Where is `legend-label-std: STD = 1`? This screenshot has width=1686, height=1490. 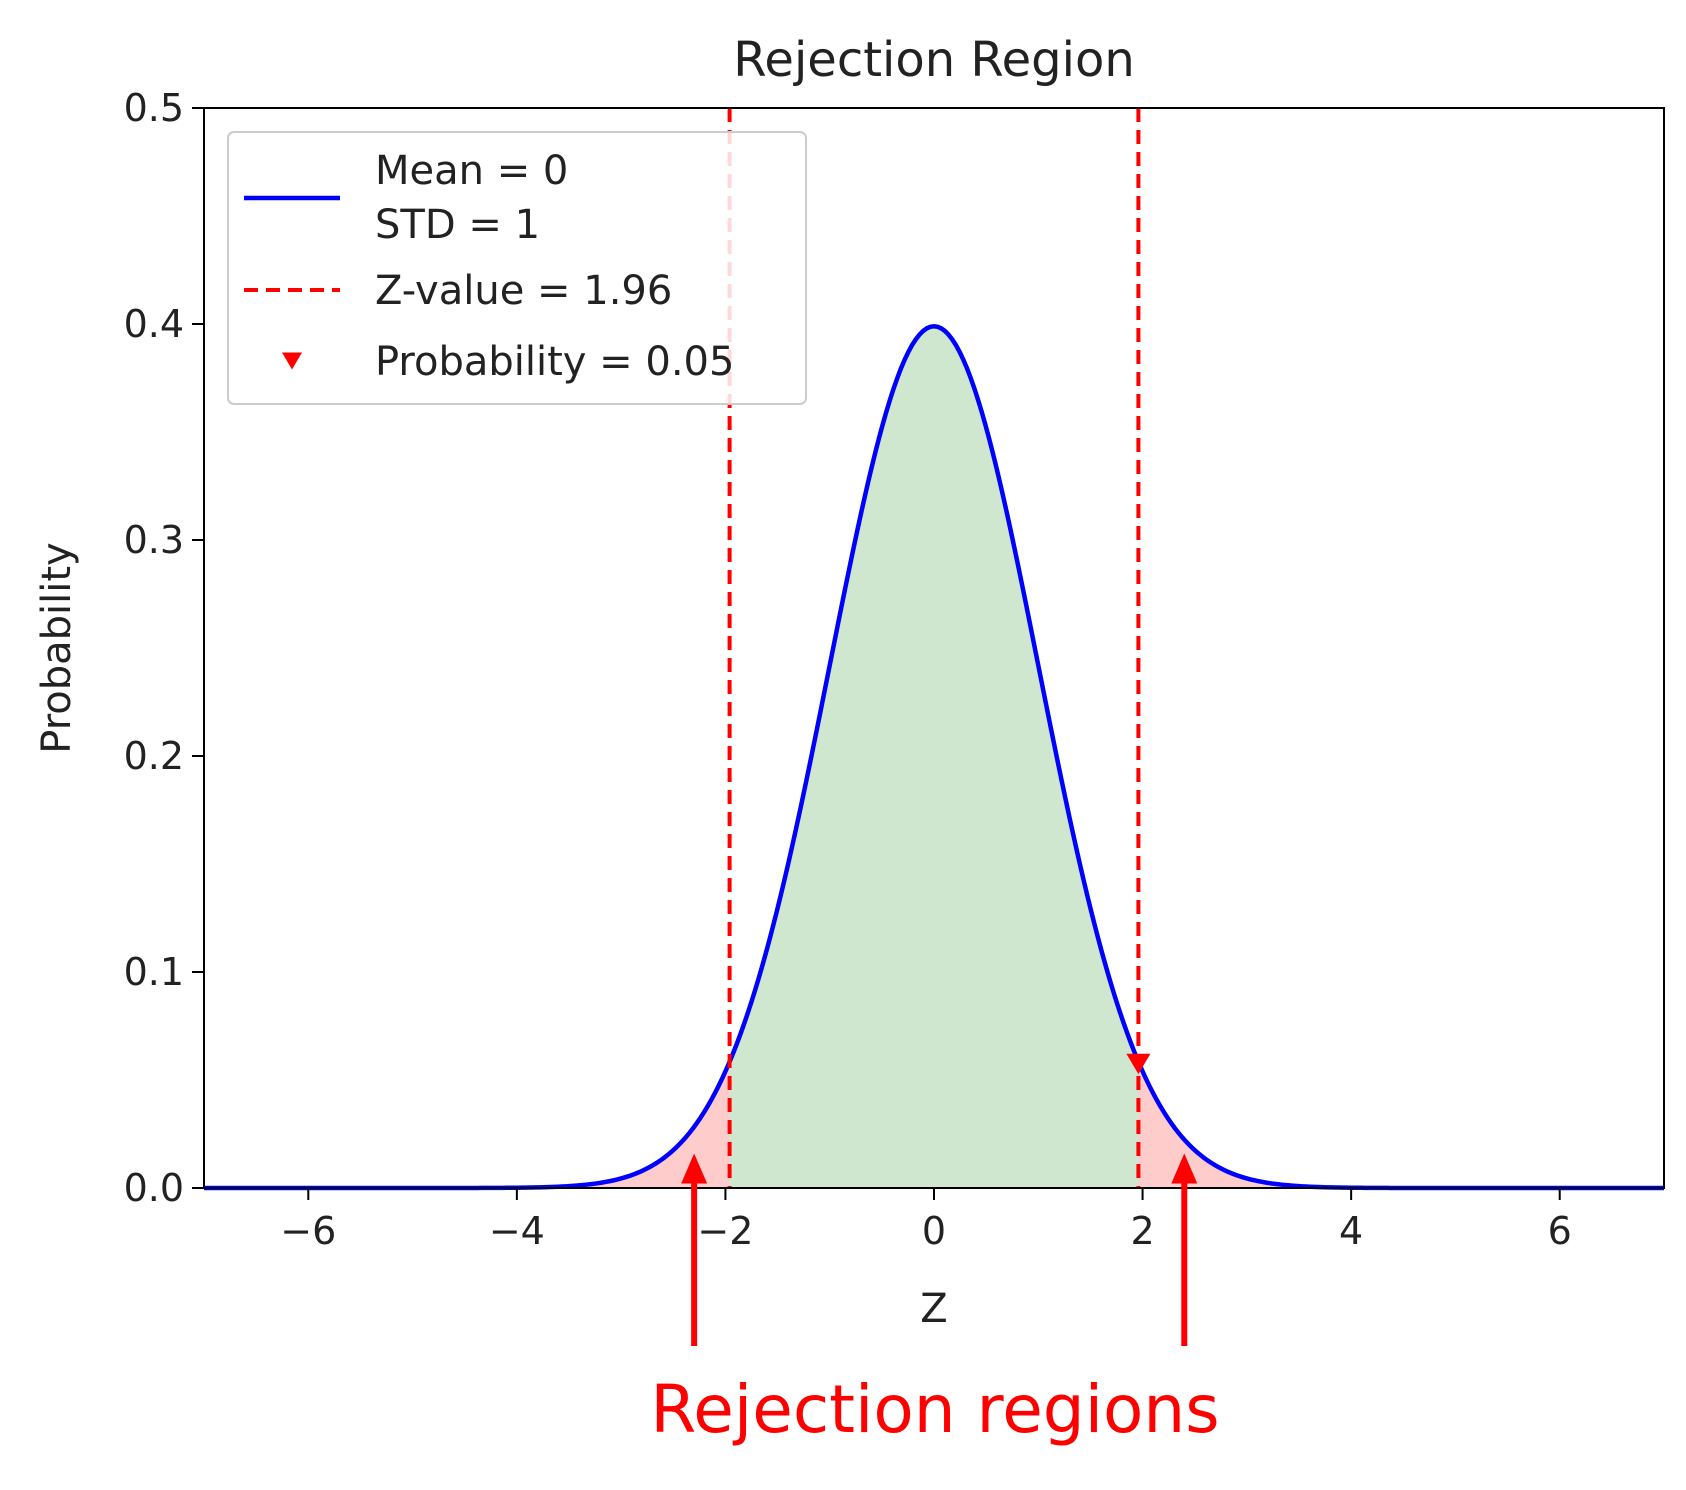 legend-label-std: STD = 1 is located at coordinates (457, 225).